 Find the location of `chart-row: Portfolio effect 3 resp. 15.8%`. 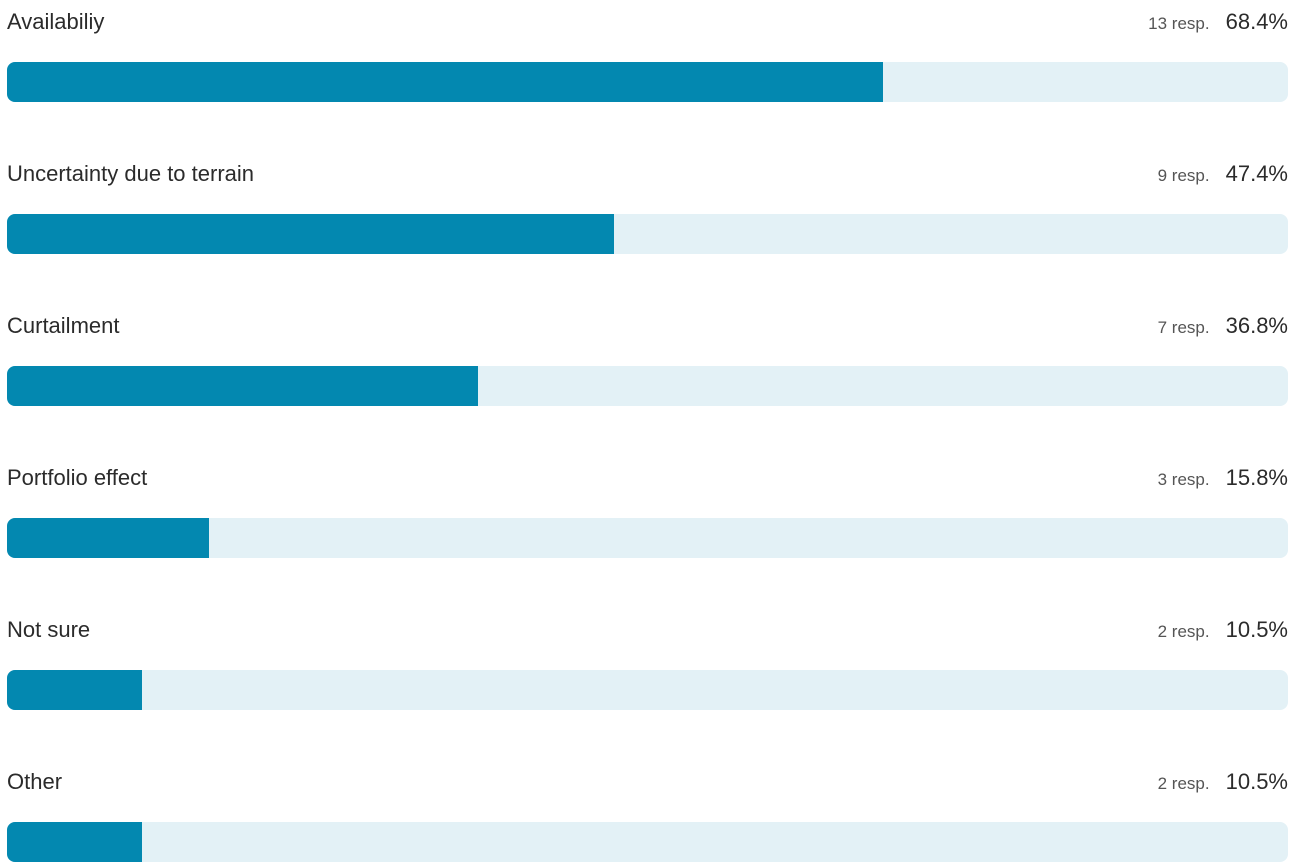

chart-row: Portfolio effect 3 resp. 15.8% is located at coordinates (647, 507).